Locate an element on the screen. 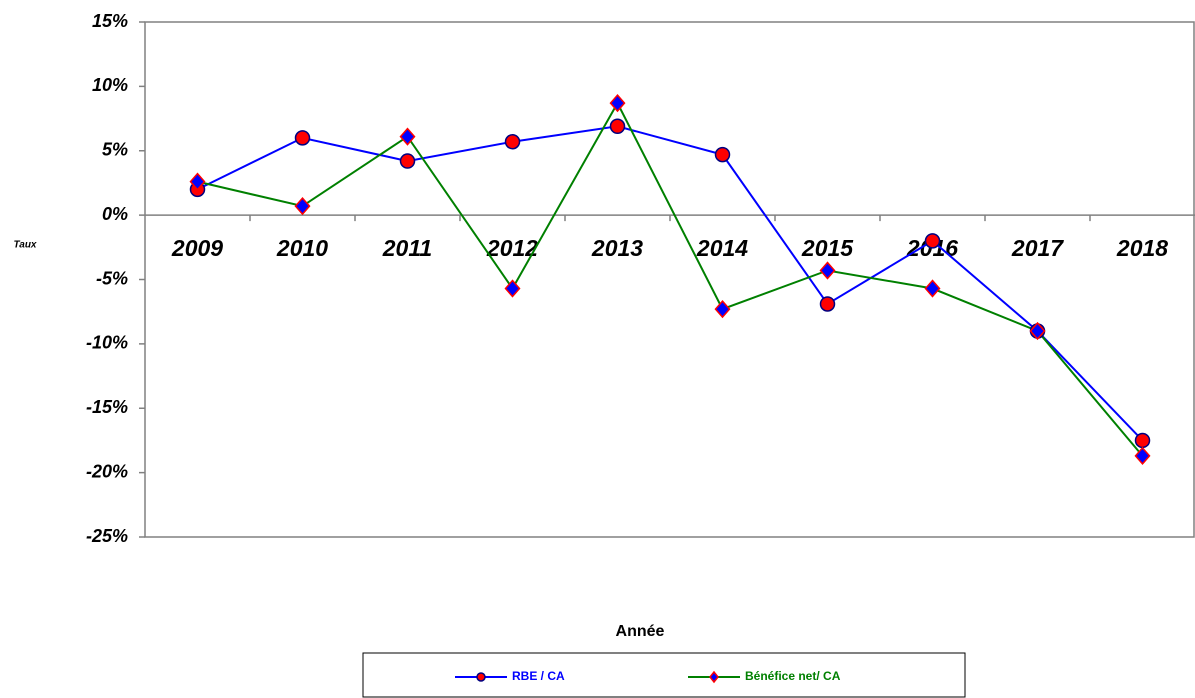 The image size is (1195, 698). x-tick-label: 2013 is located at coordinates (617, 248).